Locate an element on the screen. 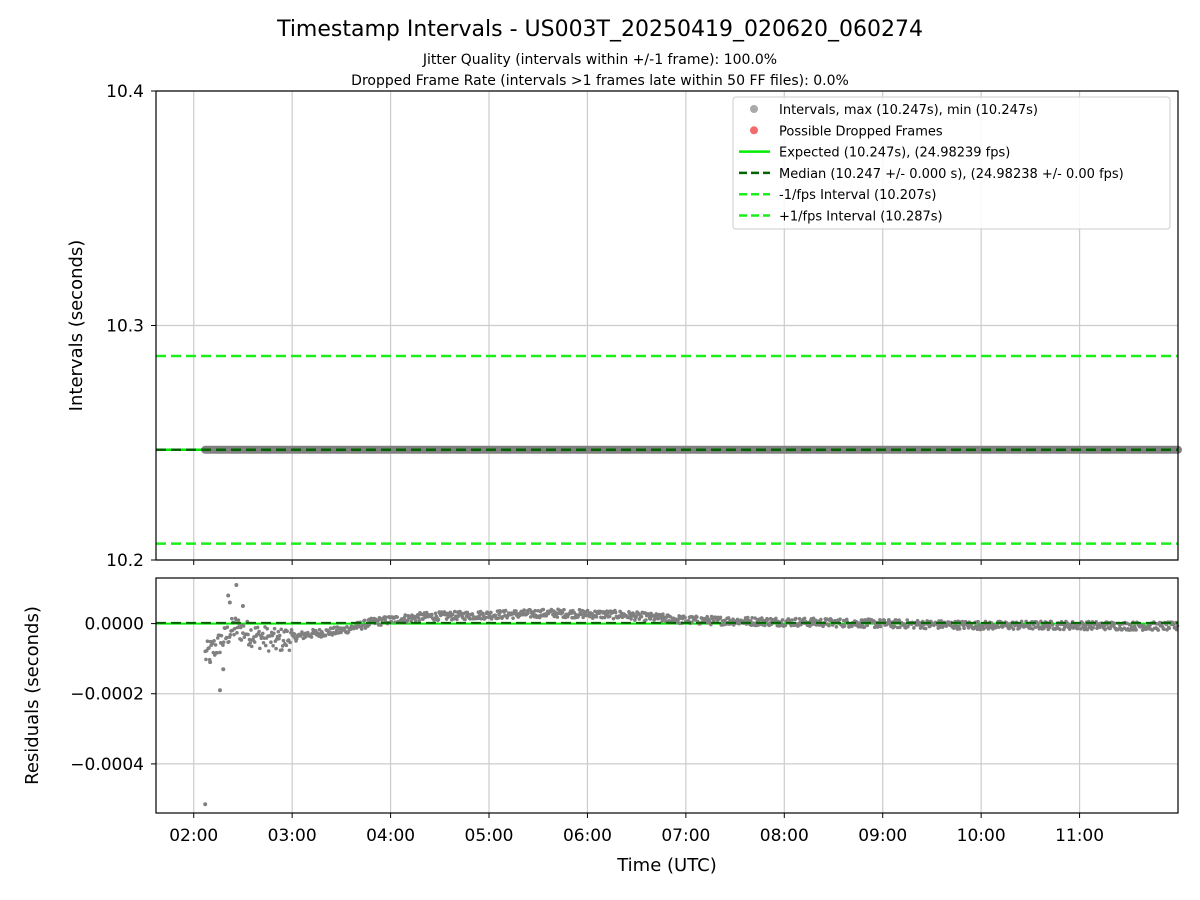  bottom-y-tick-label: −0.0004 is located at coordinates (107, 765).